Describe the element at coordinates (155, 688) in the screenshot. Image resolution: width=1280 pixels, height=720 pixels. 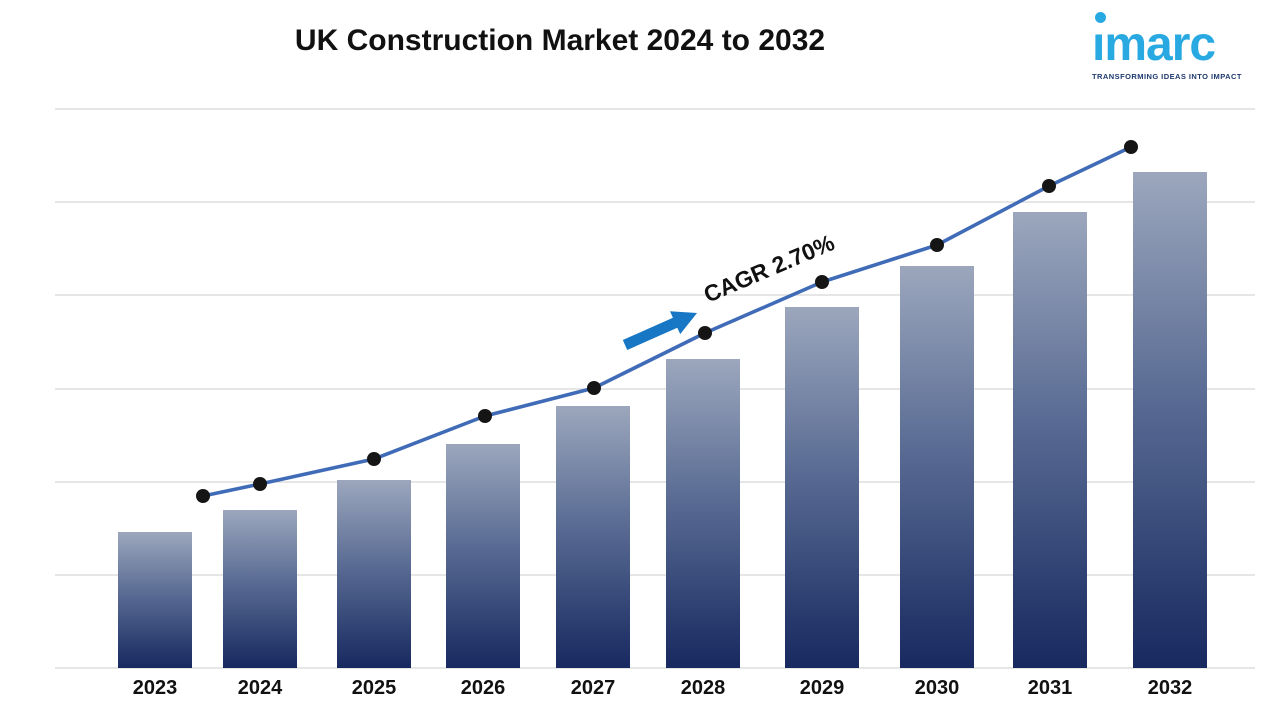
I see `x-axis-label: 2023` at that location.